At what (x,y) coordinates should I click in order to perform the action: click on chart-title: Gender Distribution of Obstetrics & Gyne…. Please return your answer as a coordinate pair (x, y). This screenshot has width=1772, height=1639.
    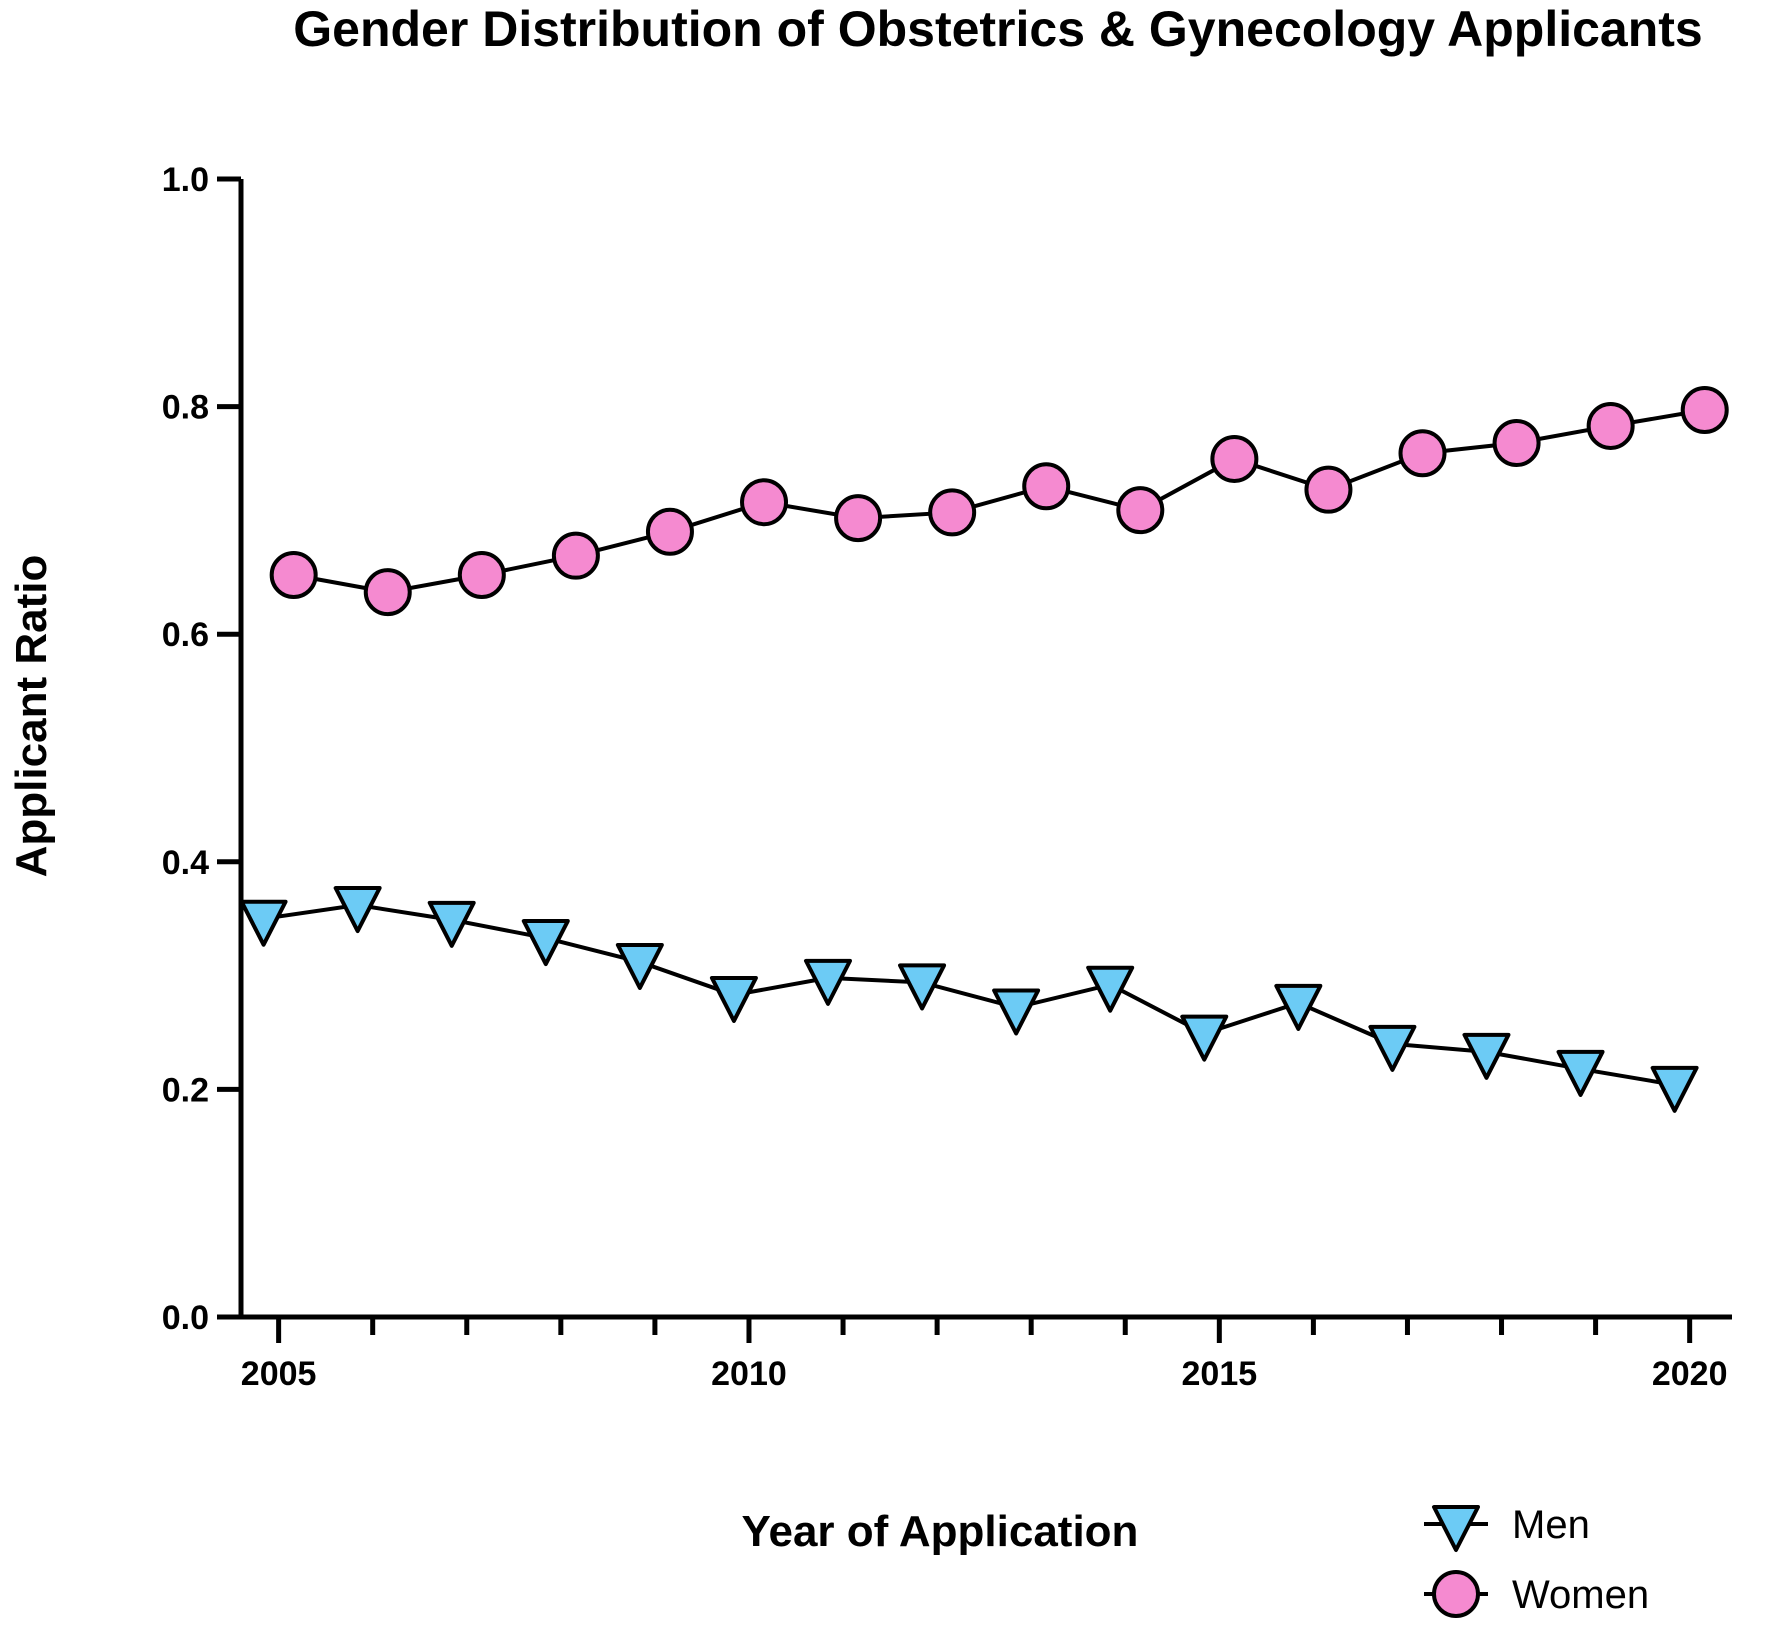
    Looking at the image, I should click on (997, 29).